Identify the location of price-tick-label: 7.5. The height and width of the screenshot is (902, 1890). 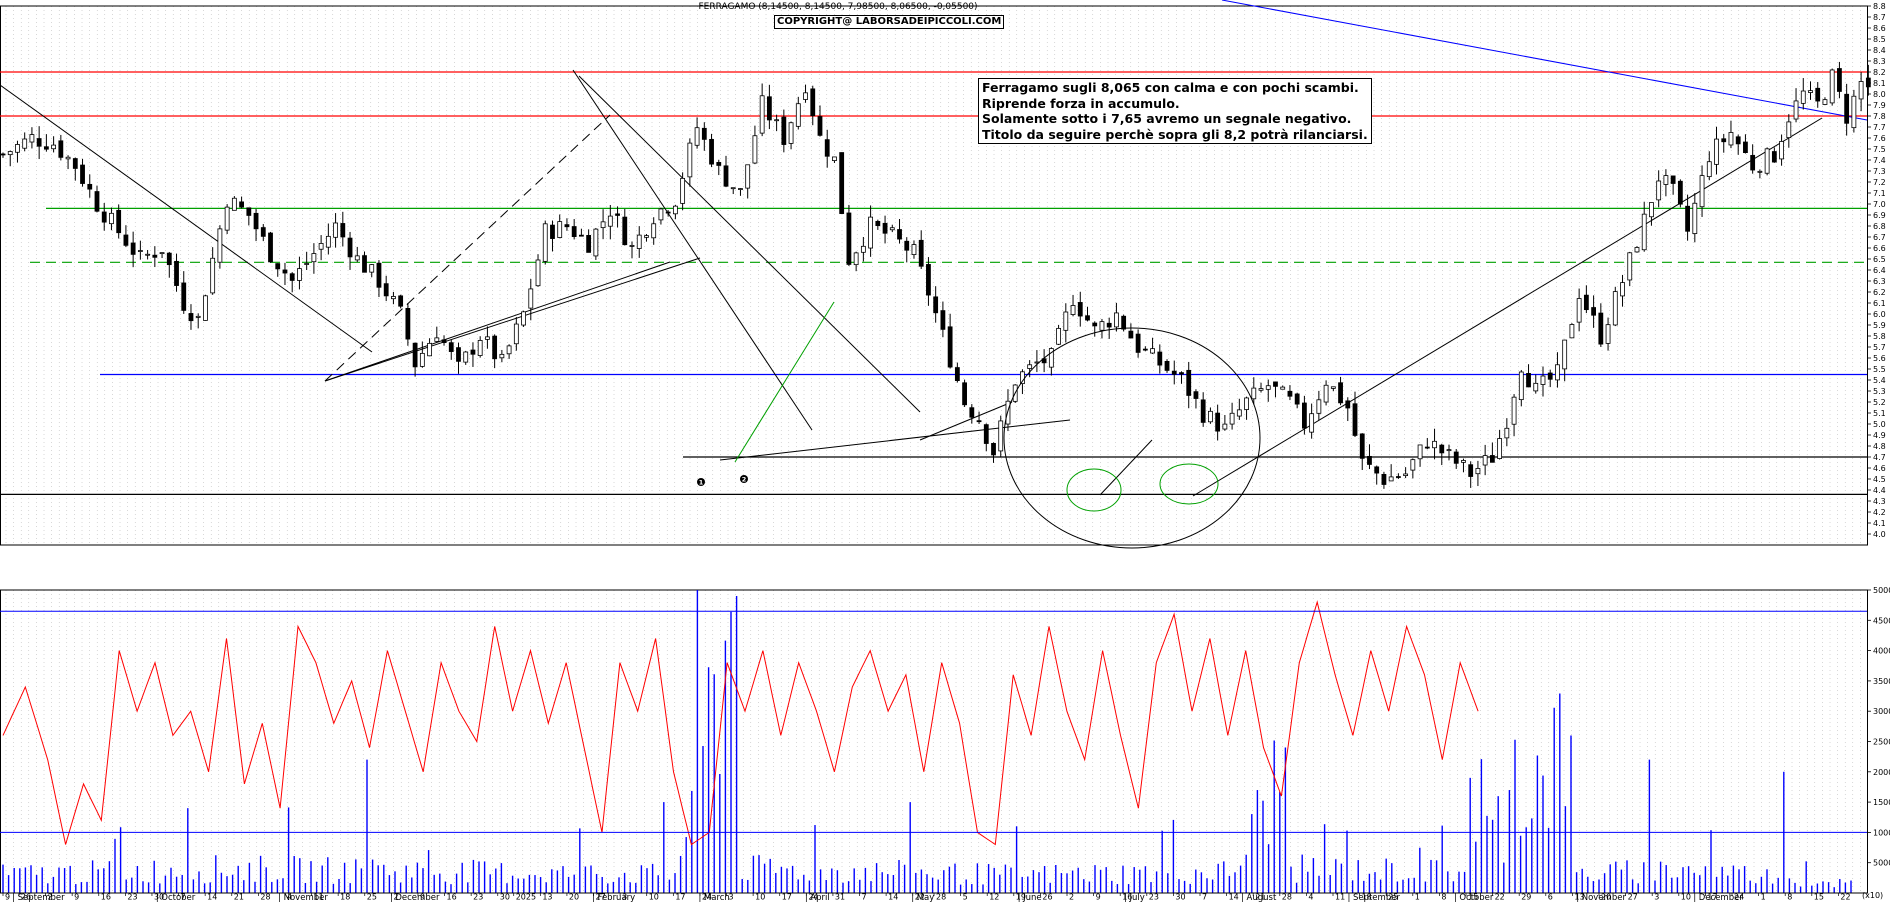
(1879, 149).